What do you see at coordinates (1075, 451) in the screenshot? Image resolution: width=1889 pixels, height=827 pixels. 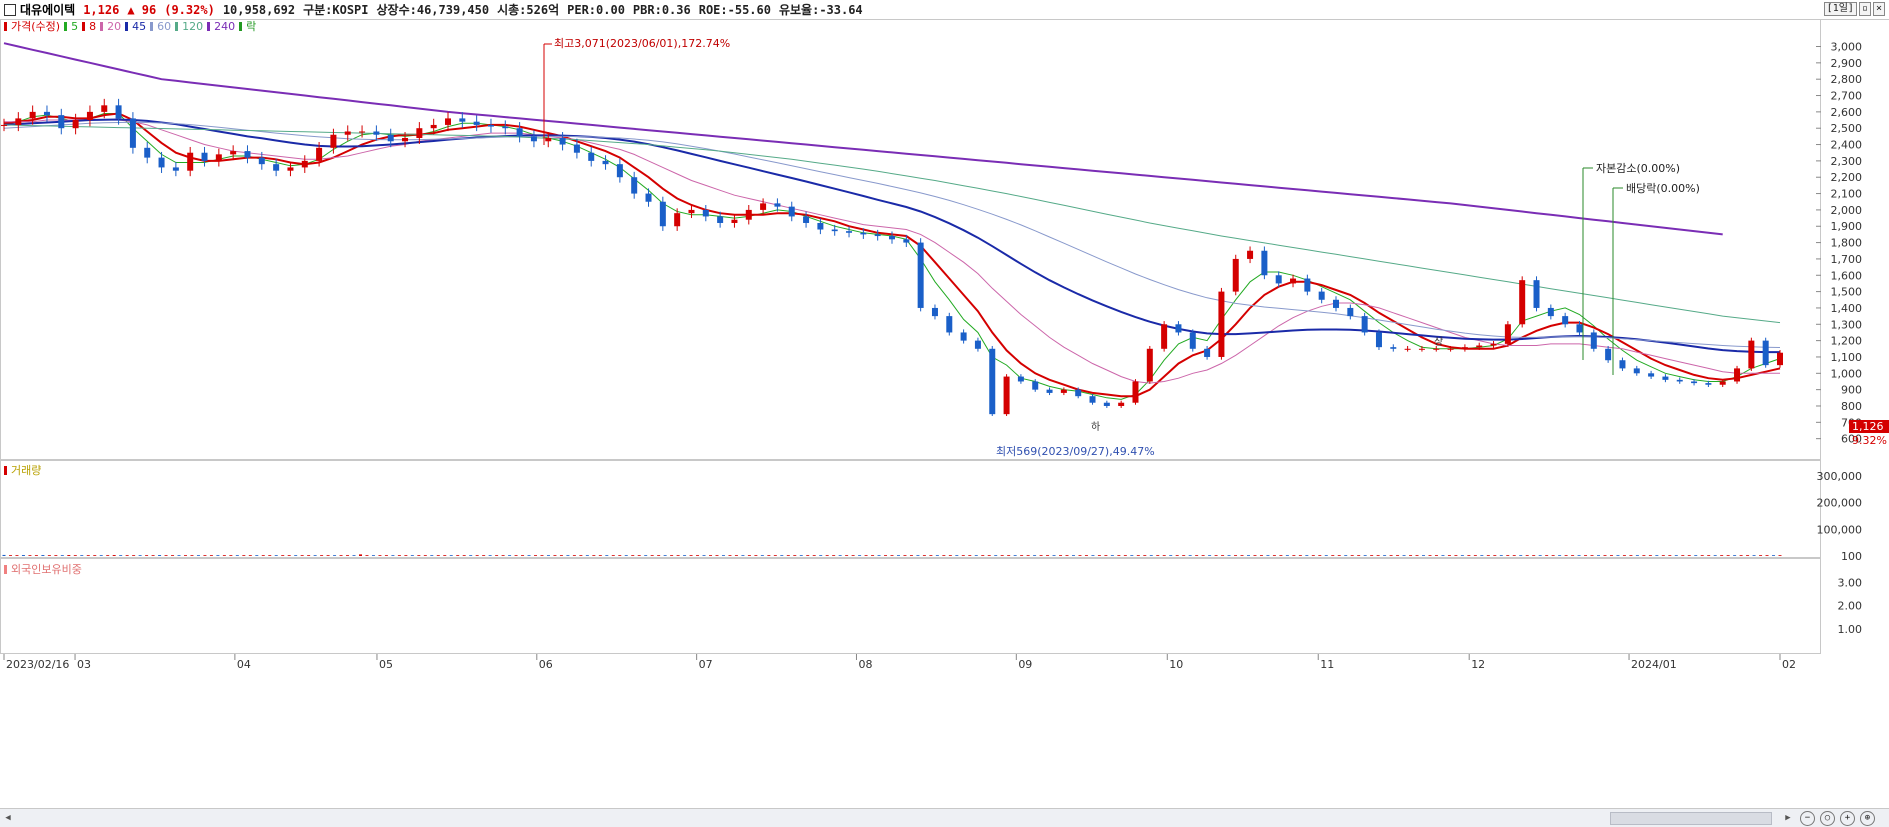 I see `low-annotation: 최저569(2023/09/27),49.47%` at bounding box center [1075, 451].